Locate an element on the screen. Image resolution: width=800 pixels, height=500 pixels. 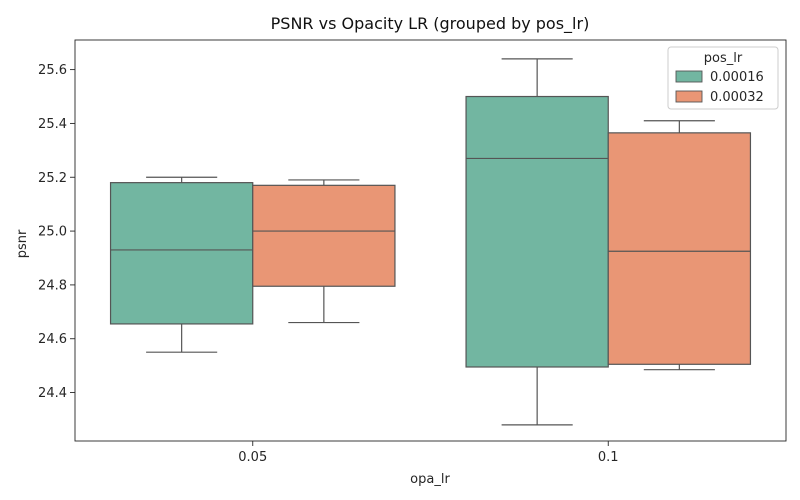
legend: pos_lr 0.00016 0.00032 is located at coordinates (723, 78).